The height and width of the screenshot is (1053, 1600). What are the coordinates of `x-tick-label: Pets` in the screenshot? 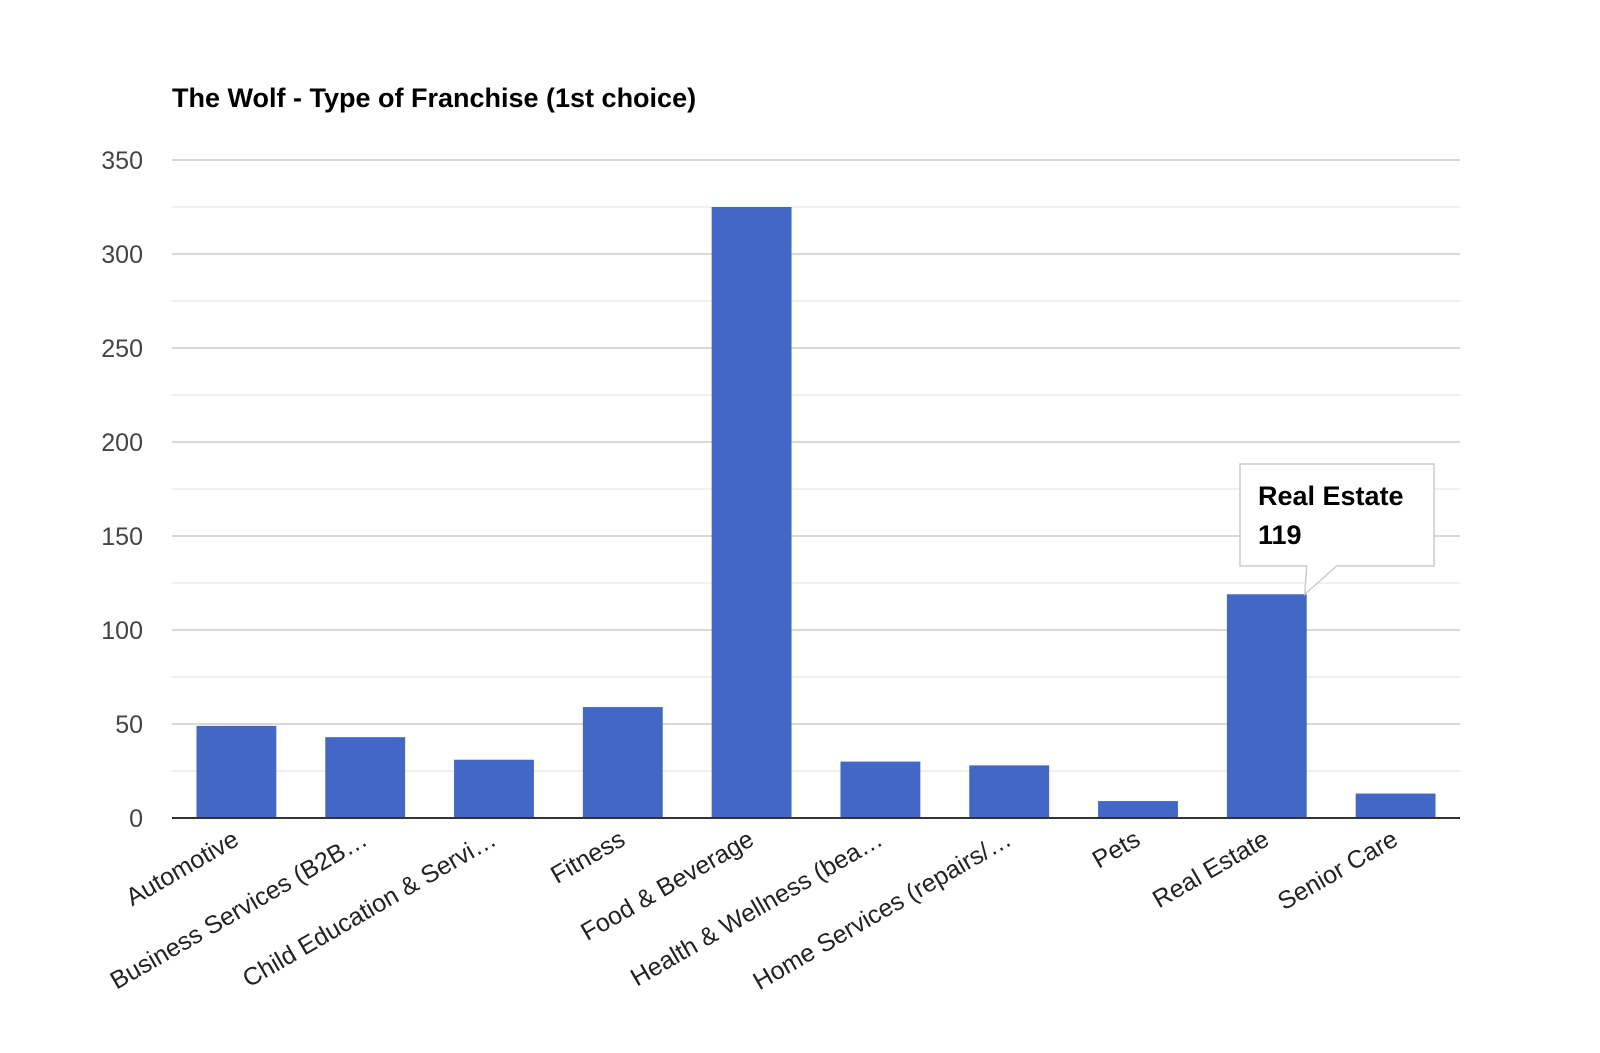 It's located at (1116, 849).